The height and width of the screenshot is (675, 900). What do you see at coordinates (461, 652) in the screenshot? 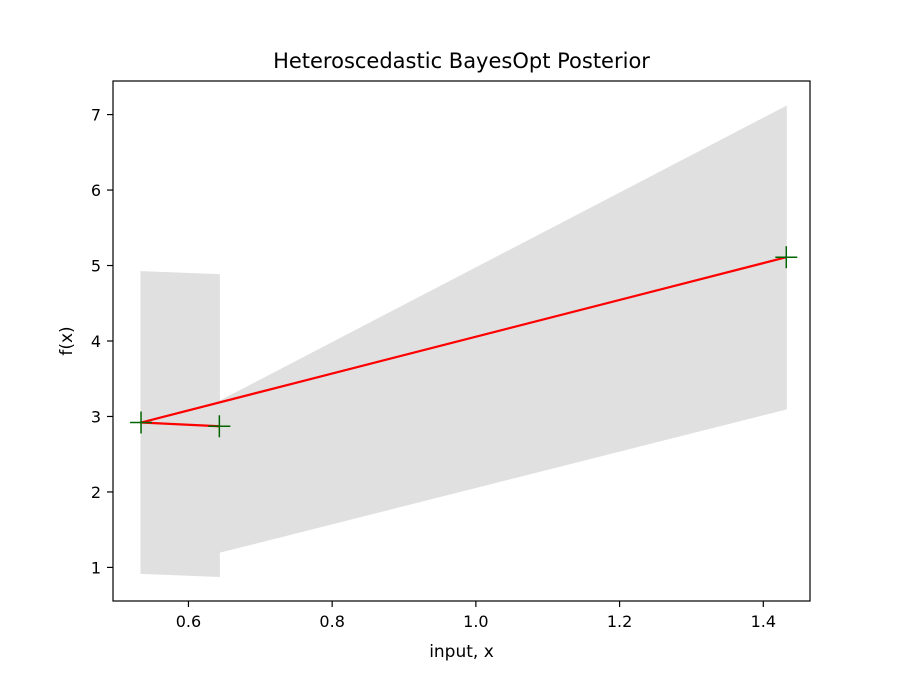
I see `x-axis-label: input, x` at bounding box center [461, 652].